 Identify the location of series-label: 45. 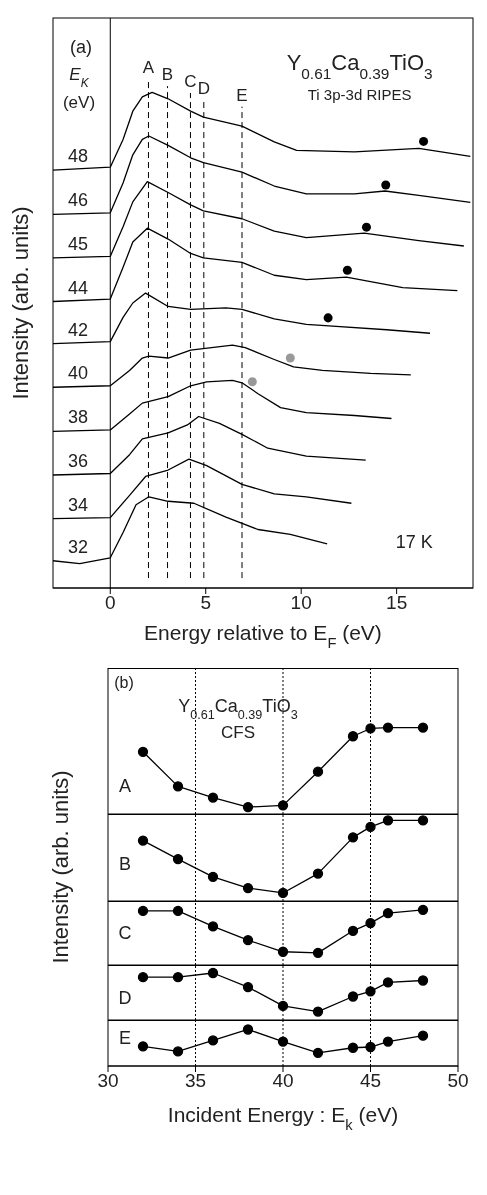
(78, 243).